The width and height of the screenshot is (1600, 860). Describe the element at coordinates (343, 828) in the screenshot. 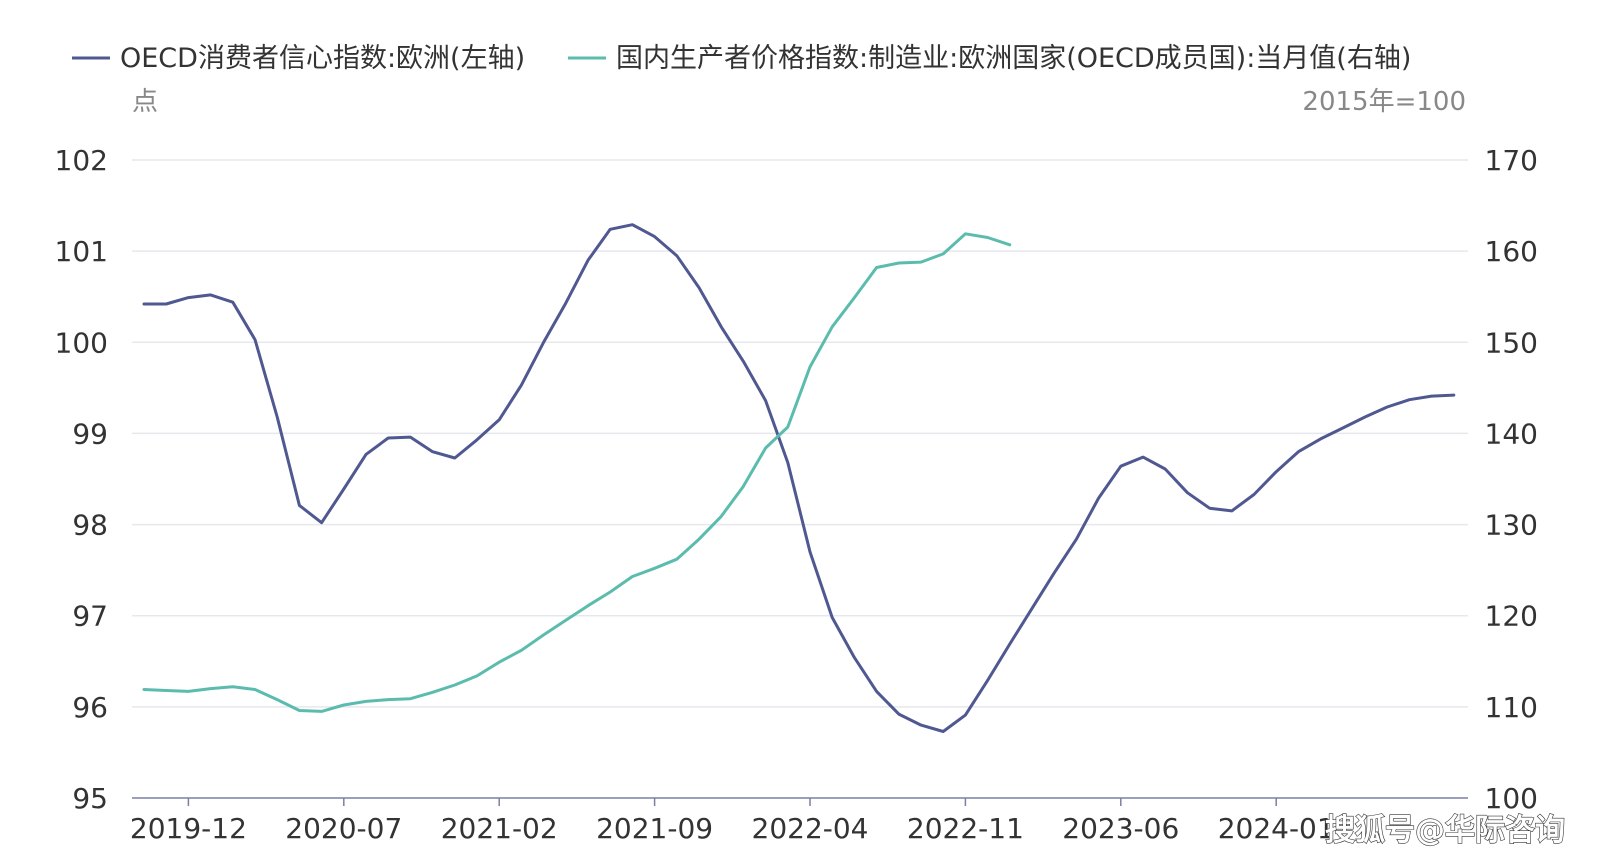

I see `x-tick-label: 2020-07` at that location.